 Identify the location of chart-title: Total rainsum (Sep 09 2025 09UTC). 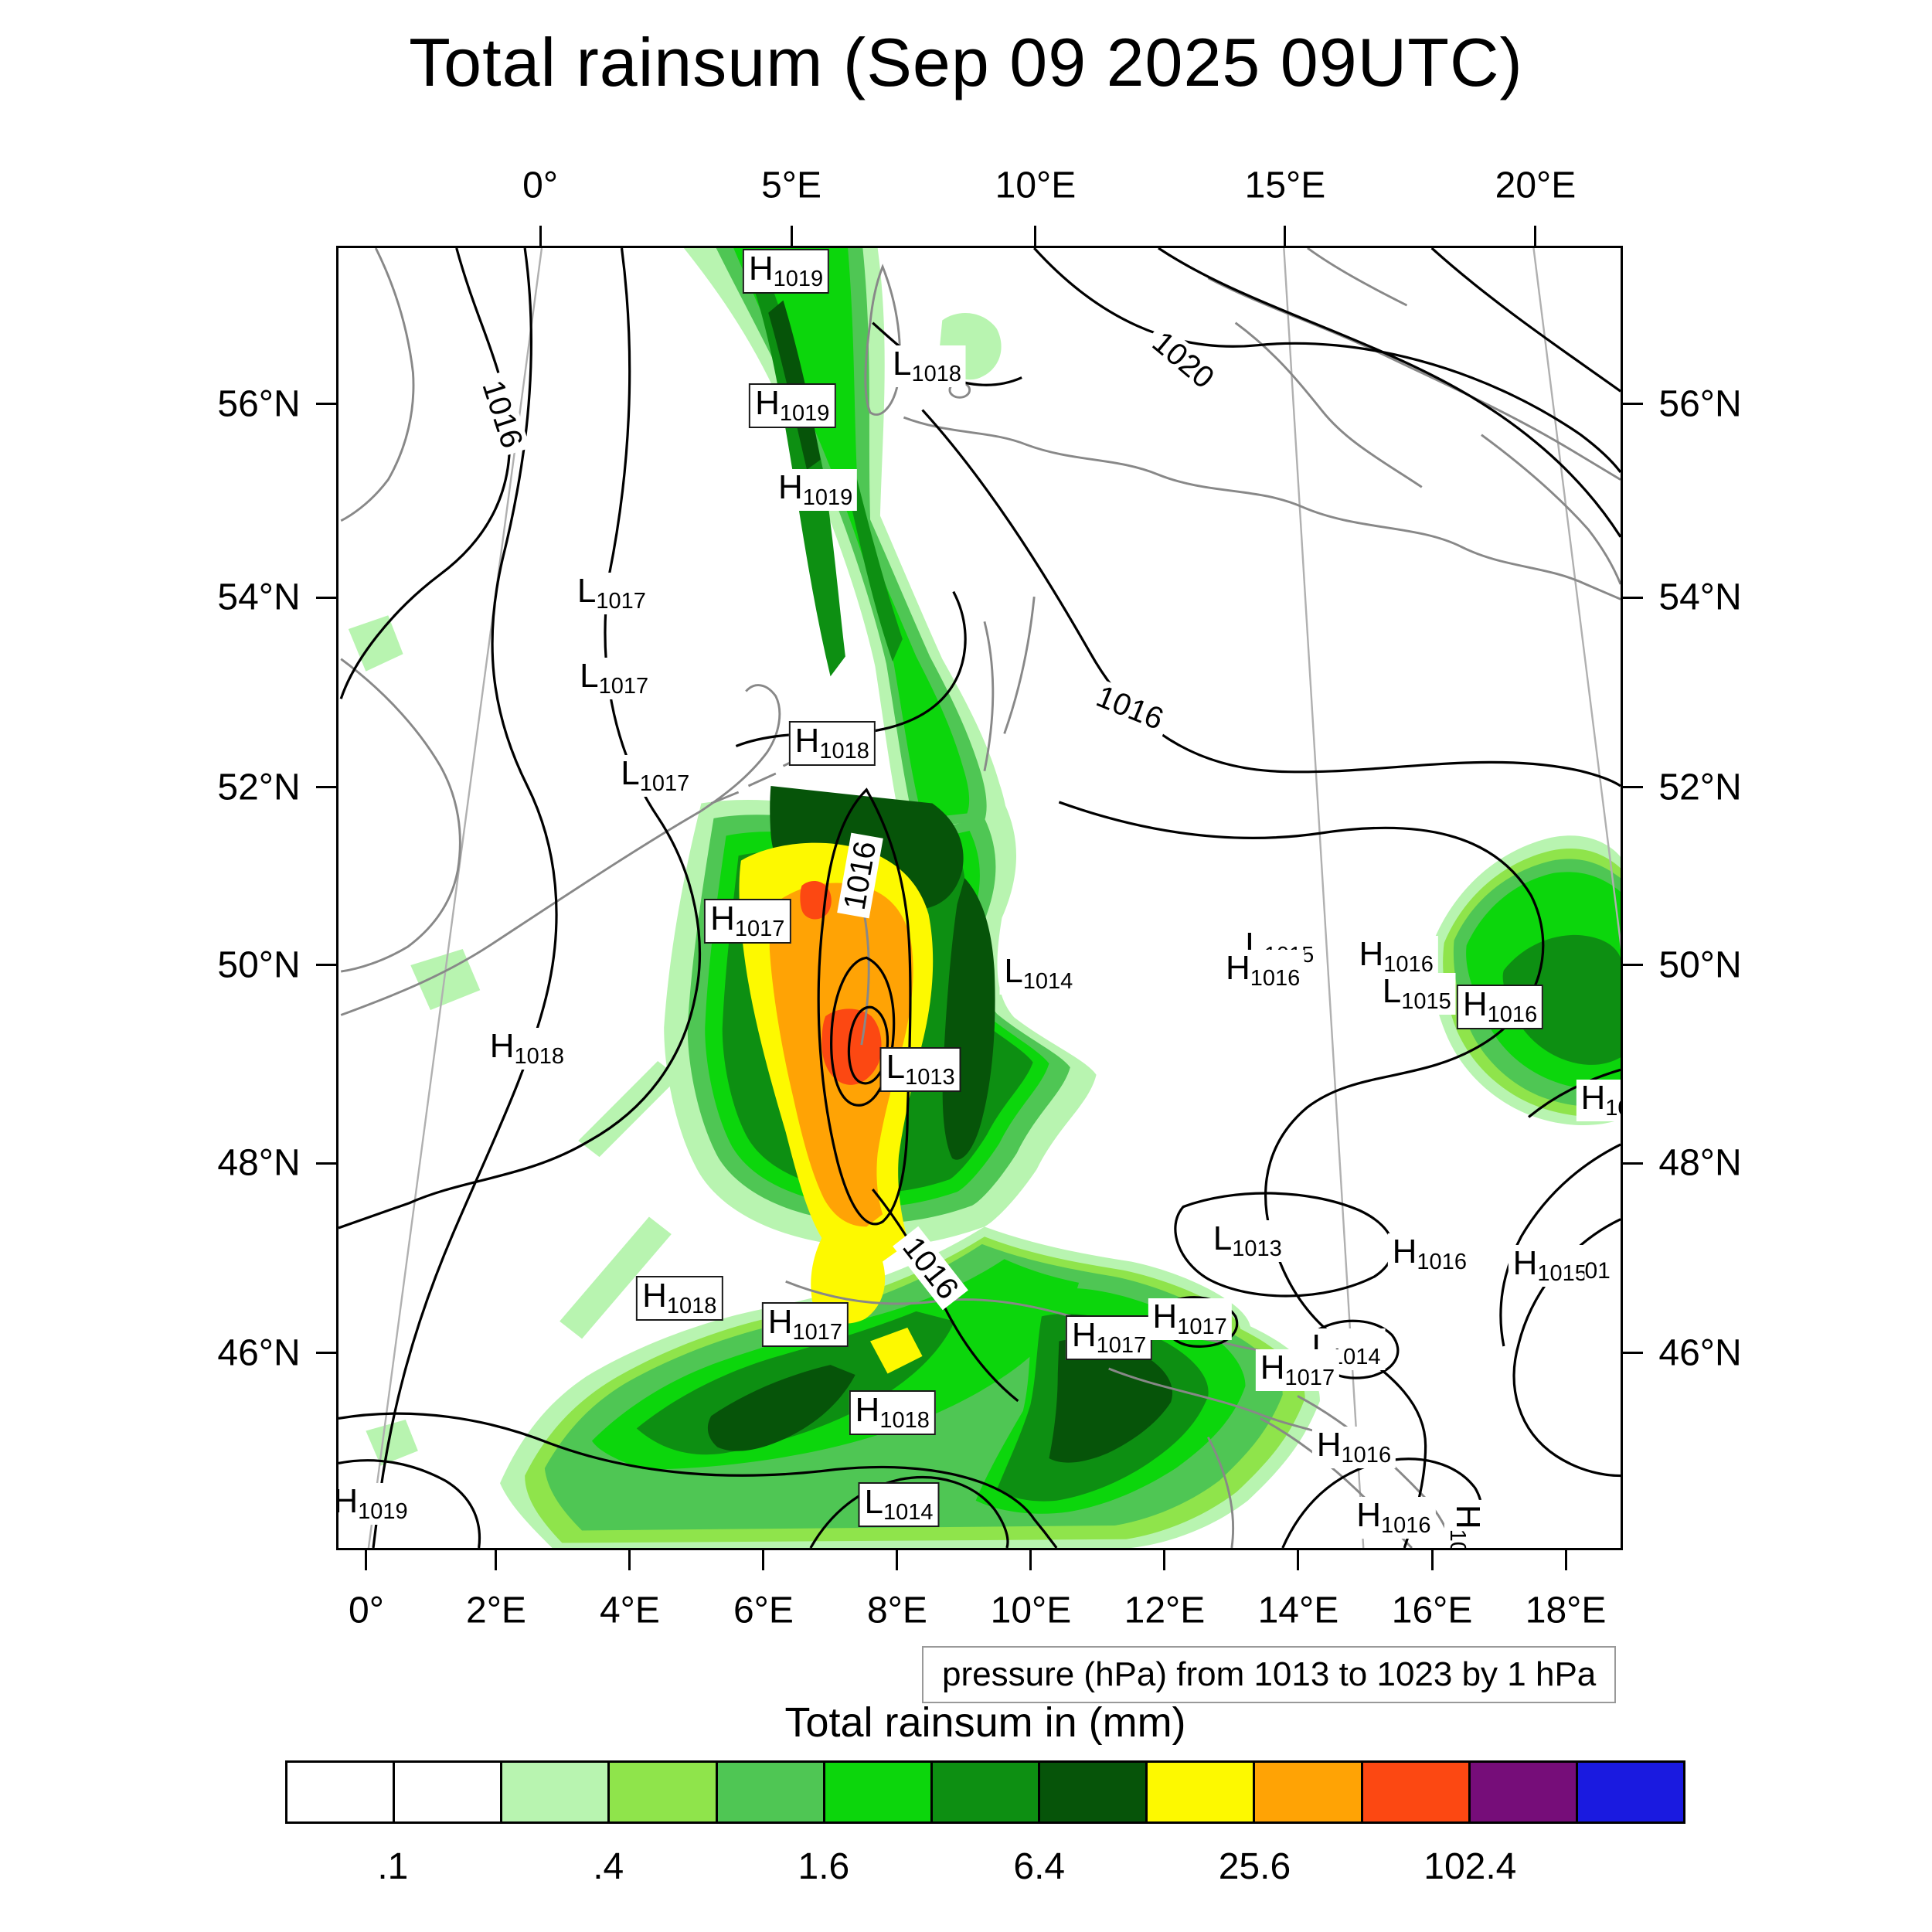
(966, 62).